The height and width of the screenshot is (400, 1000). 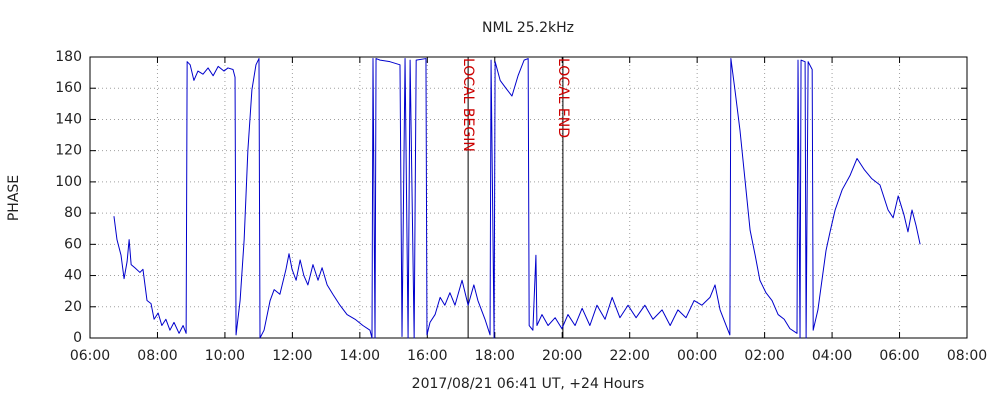 I want to click on annotation-text: LOCAL END, so click(x=563, y=98).